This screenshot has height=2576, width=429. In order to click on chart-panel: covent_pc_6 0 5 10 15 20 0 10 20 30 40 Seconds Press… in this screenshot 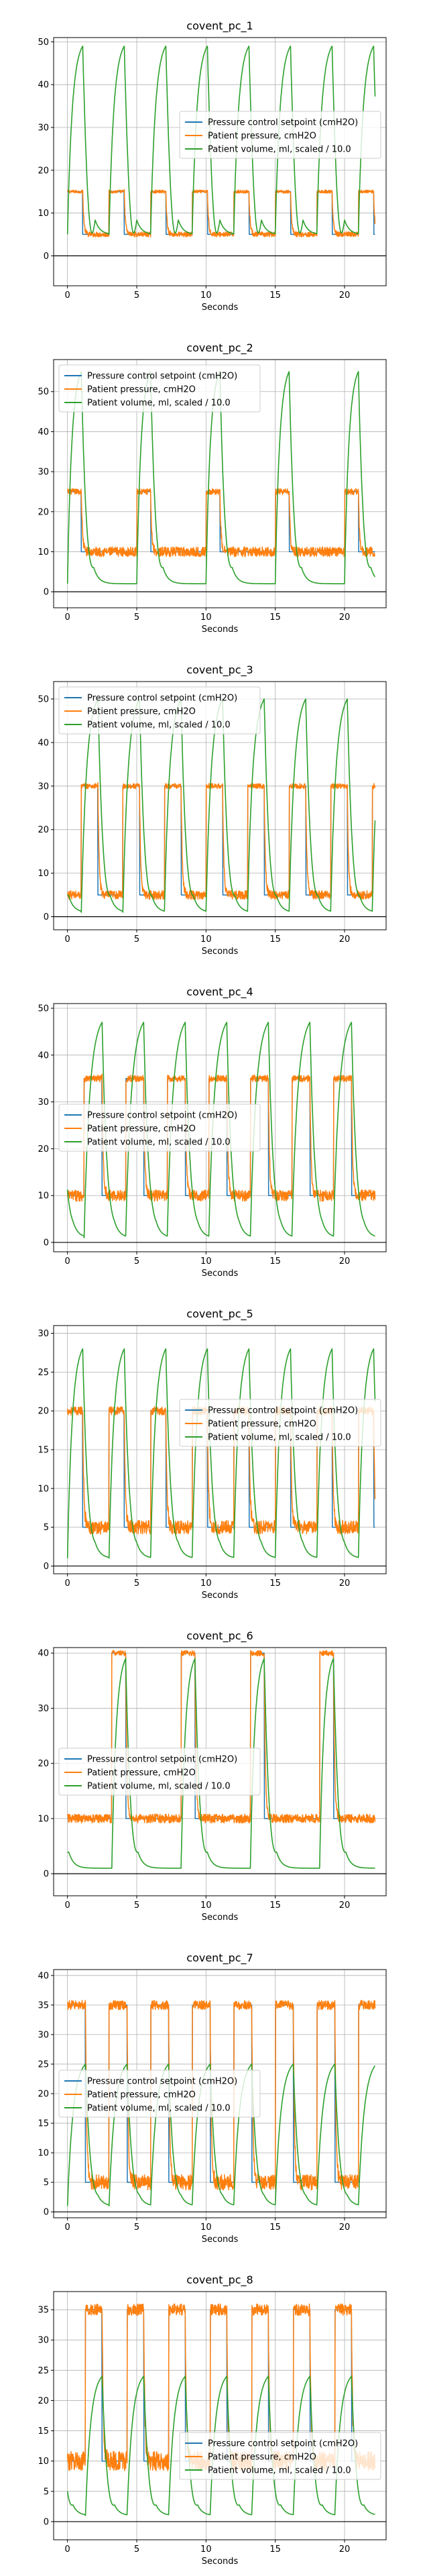, I will do `click(212, 1776)`.